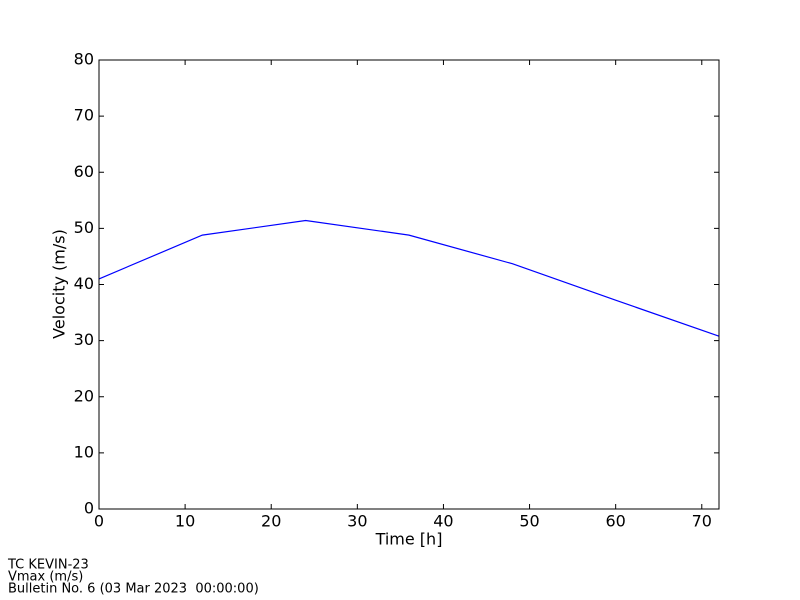  Describe the element at coordinates (84, 451) in the screenshot. I see `y-tick-label: 10` at that location.